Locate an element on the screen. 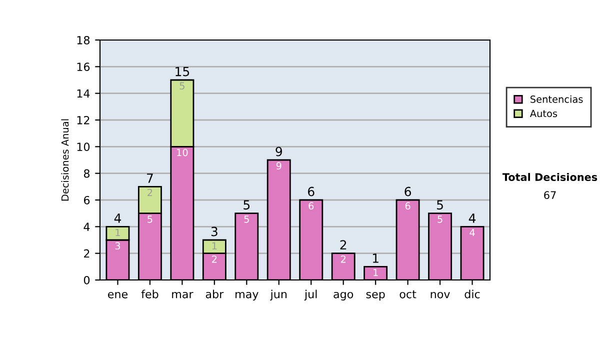  y-tick-label: 2 is located at coordinates (87, 253).